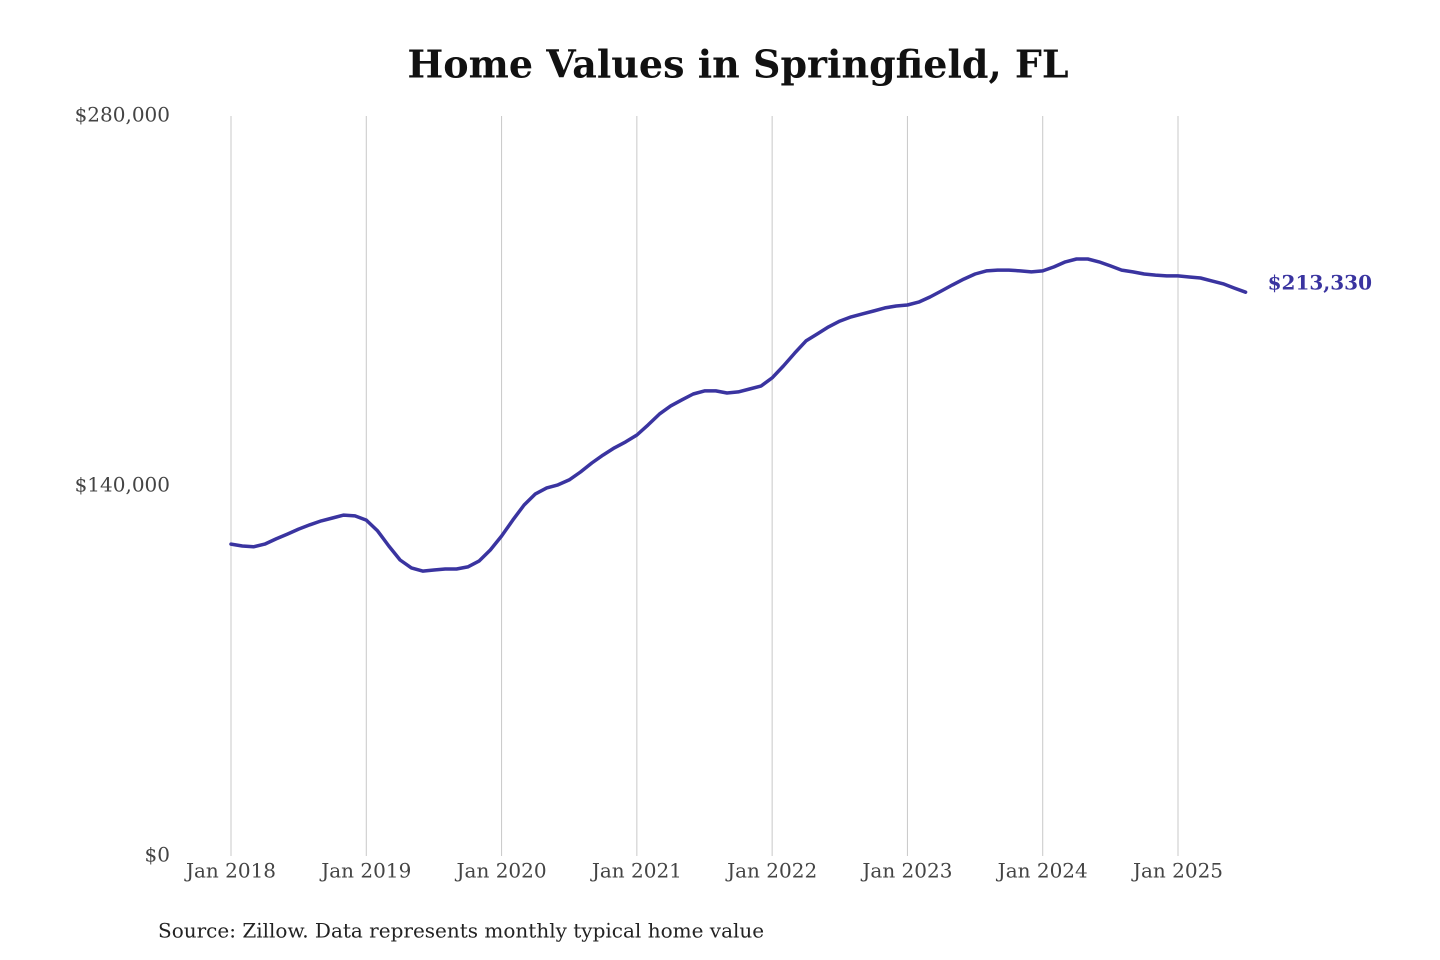  I want to click on x-tick-label: Jan 2020, so click(501, 871).